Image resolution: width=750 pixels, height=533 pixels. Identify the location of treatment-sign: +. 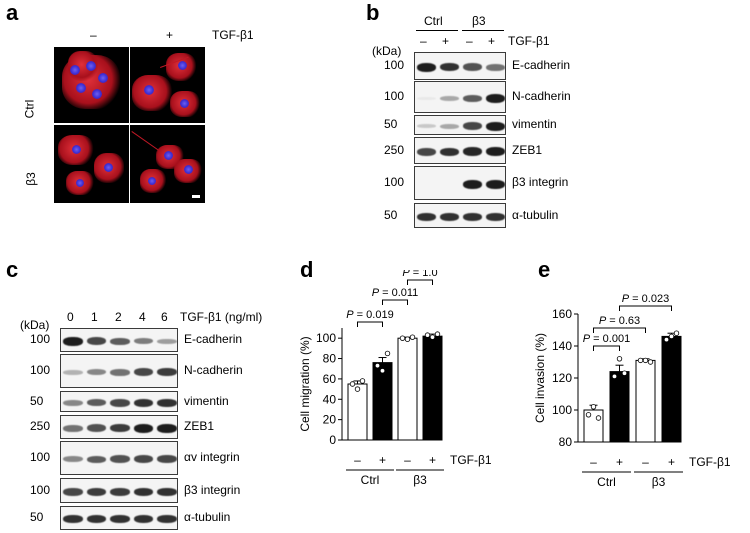
(619, 462).